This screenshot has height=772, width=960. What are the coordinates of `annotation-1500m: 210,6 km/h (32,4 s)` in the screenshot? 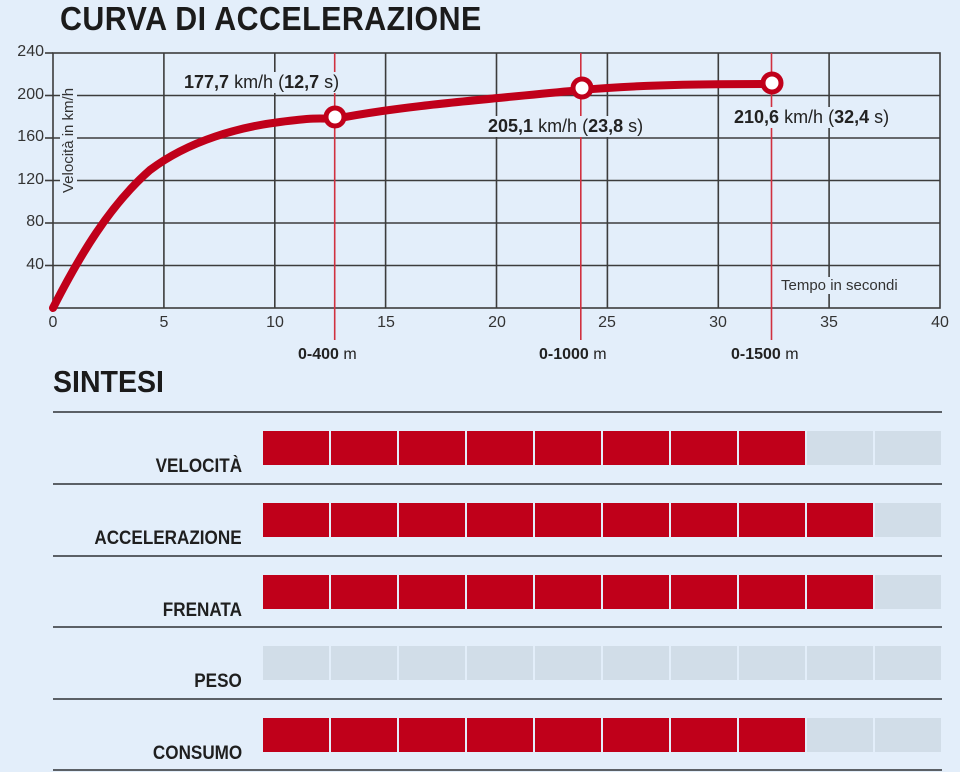 It's located at (812, 117).